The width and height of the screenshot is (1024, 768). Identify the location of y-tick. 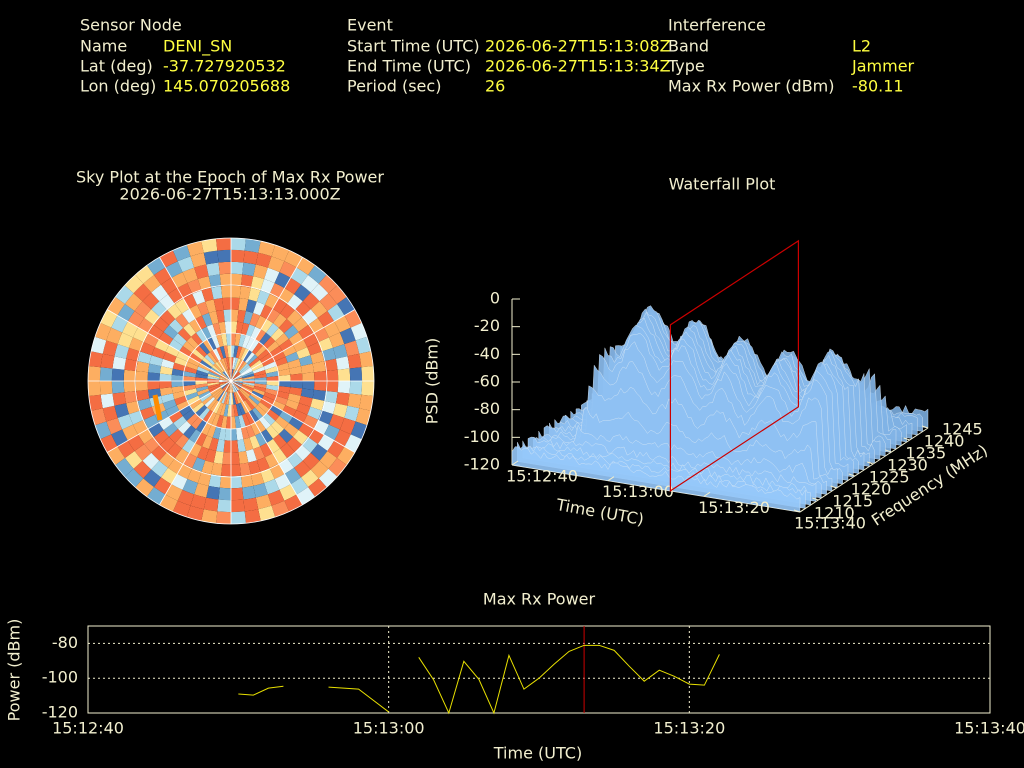
(906, 439).